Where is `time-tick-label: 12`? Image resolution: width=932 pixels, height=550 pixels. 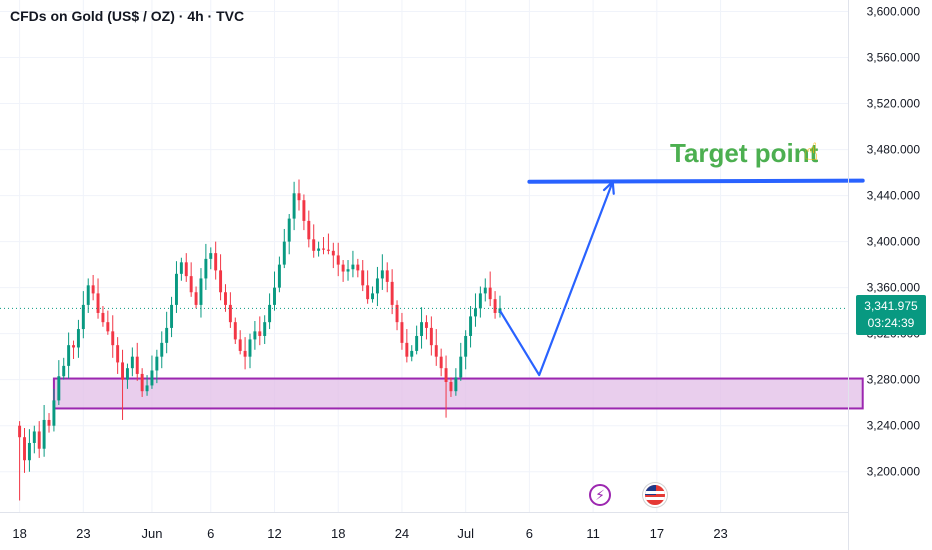 time-tick-label: 12 is located at coordinates (274, 533).